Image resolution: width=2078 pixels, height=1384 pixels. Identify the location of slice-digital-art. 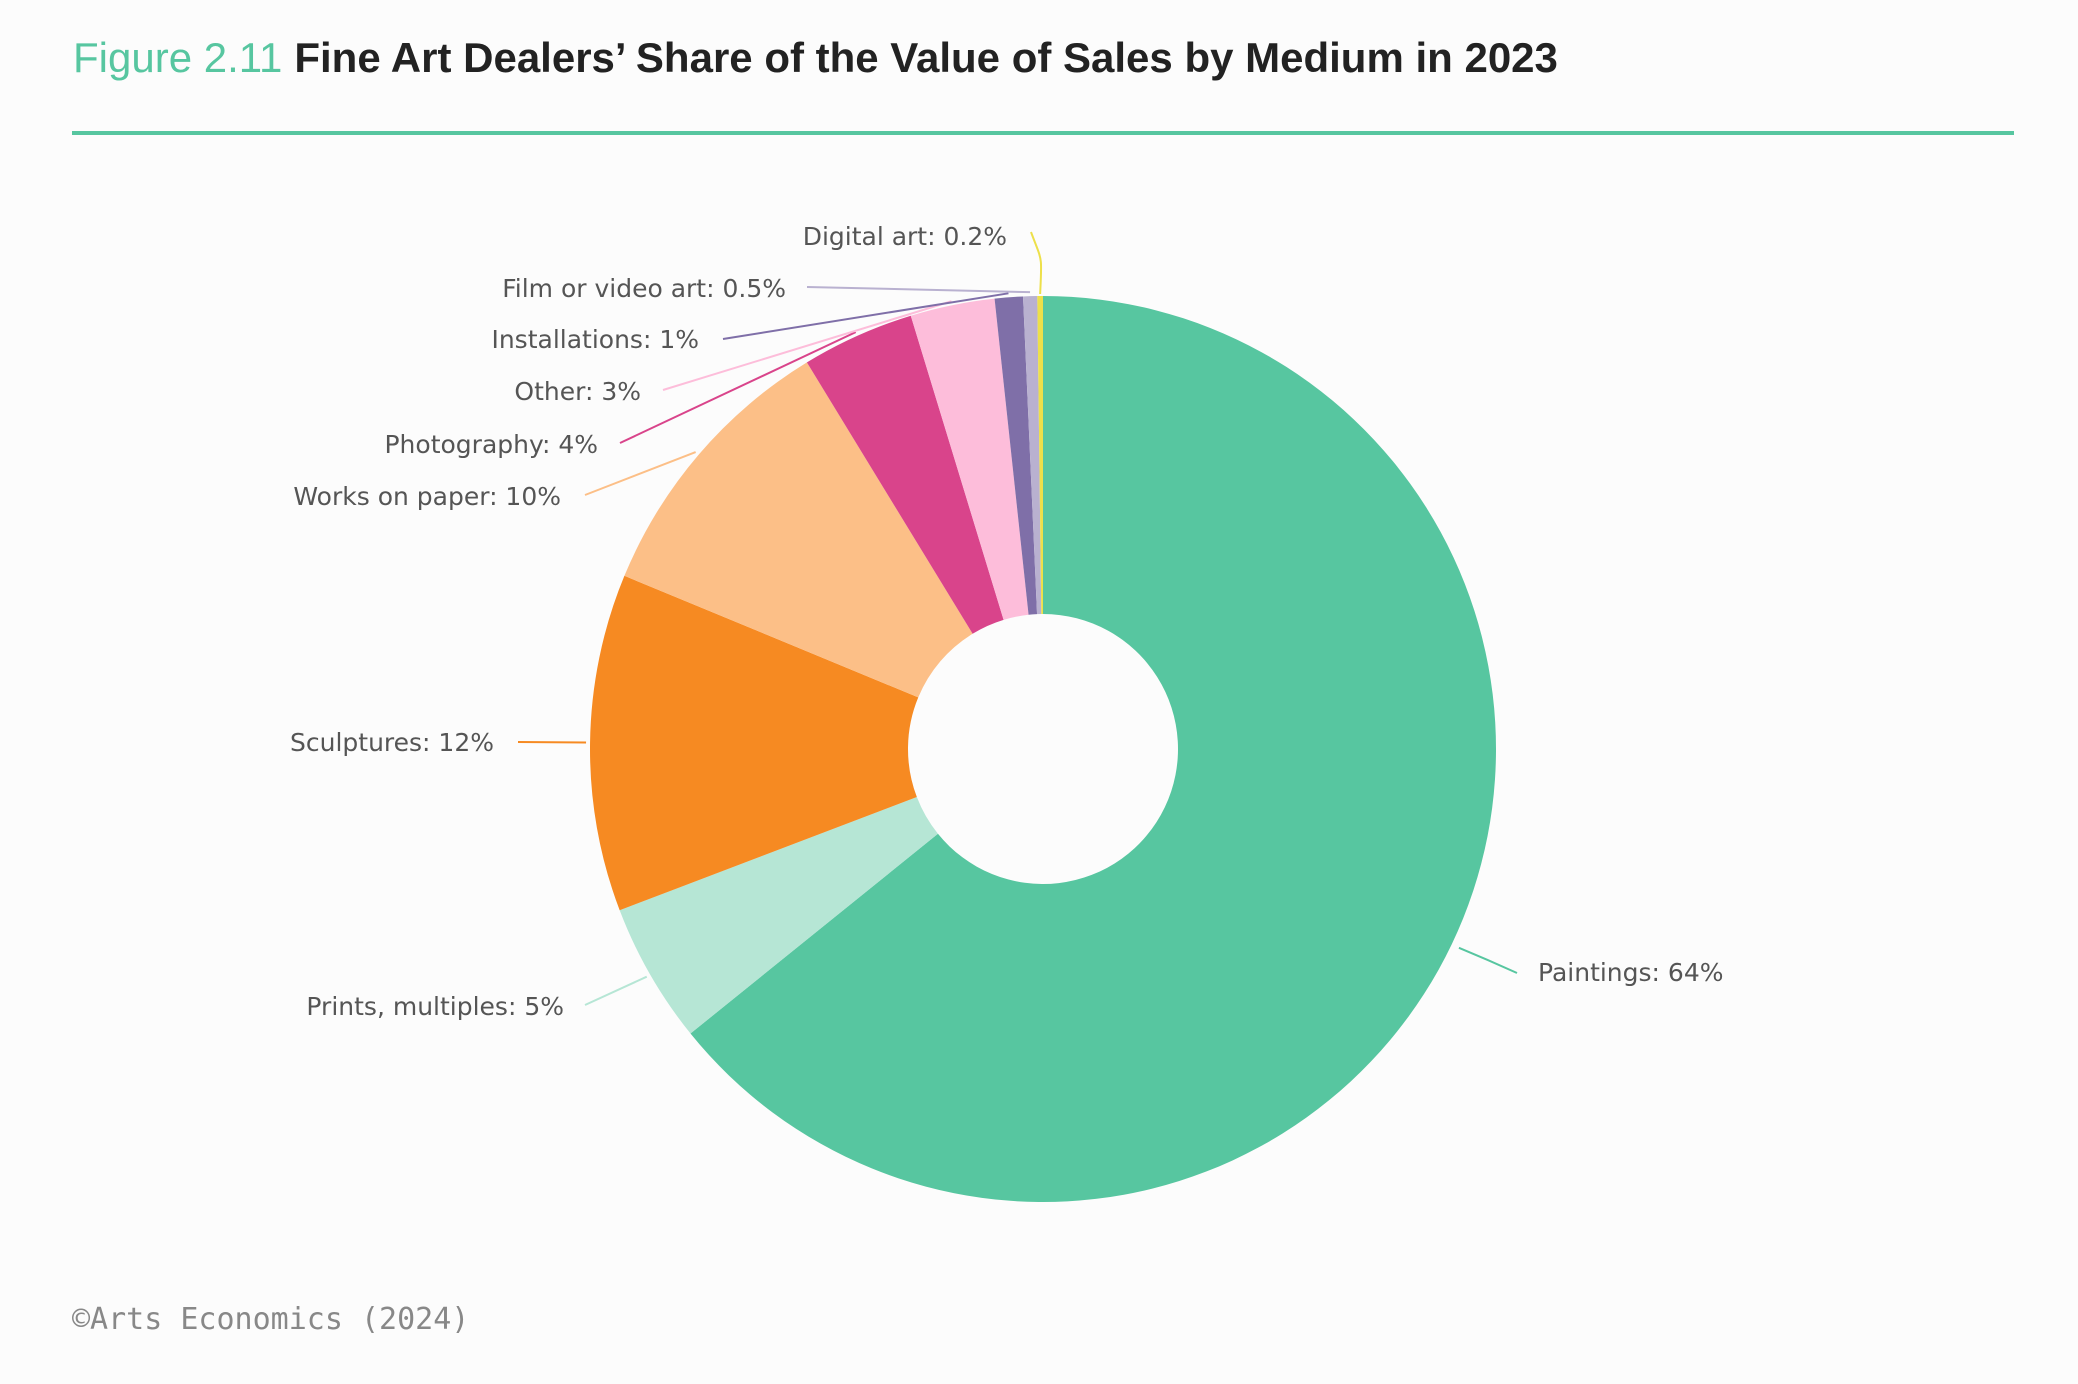
(1040, 455).